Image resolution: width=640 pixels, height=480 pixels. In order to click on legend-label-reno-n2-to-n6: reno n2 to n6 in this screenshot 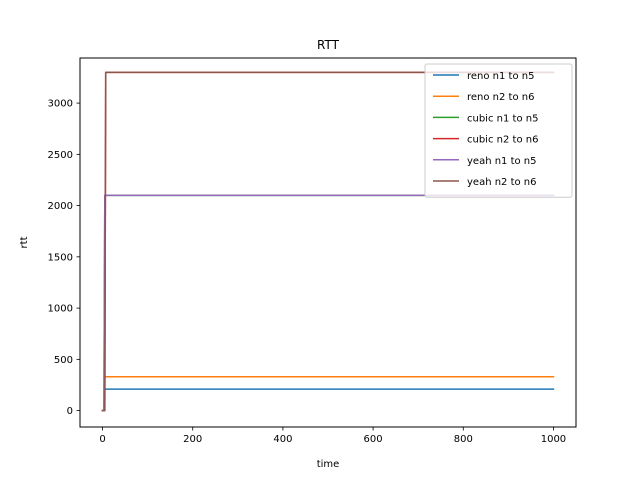, I will do `click(500, 97)`.